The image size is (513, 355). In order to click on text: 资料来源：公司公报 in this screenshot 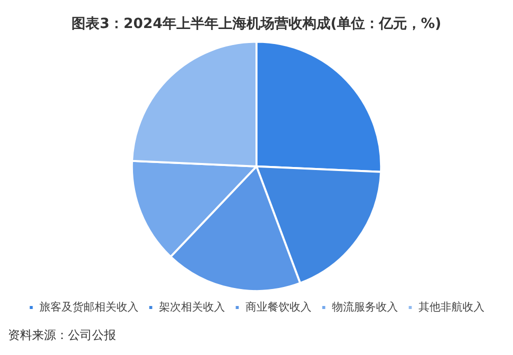, I will do `click(62, 335)`.